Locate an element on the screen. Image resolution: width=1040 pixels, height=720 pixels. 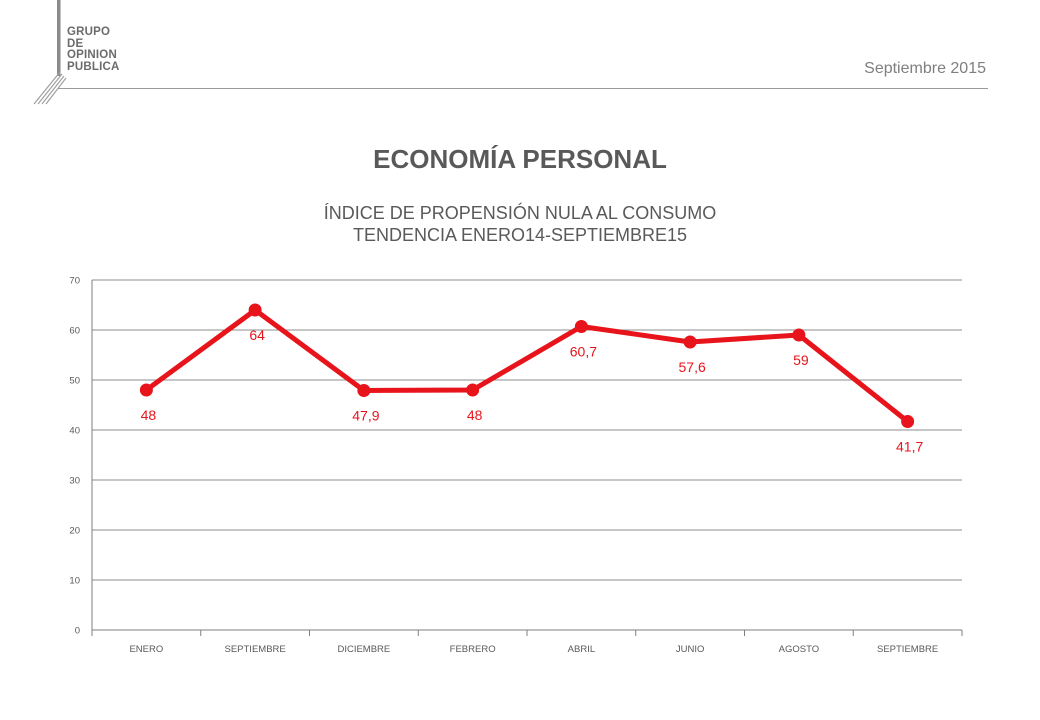
y-tick-label: 20 is located at coordinates (74, 531).